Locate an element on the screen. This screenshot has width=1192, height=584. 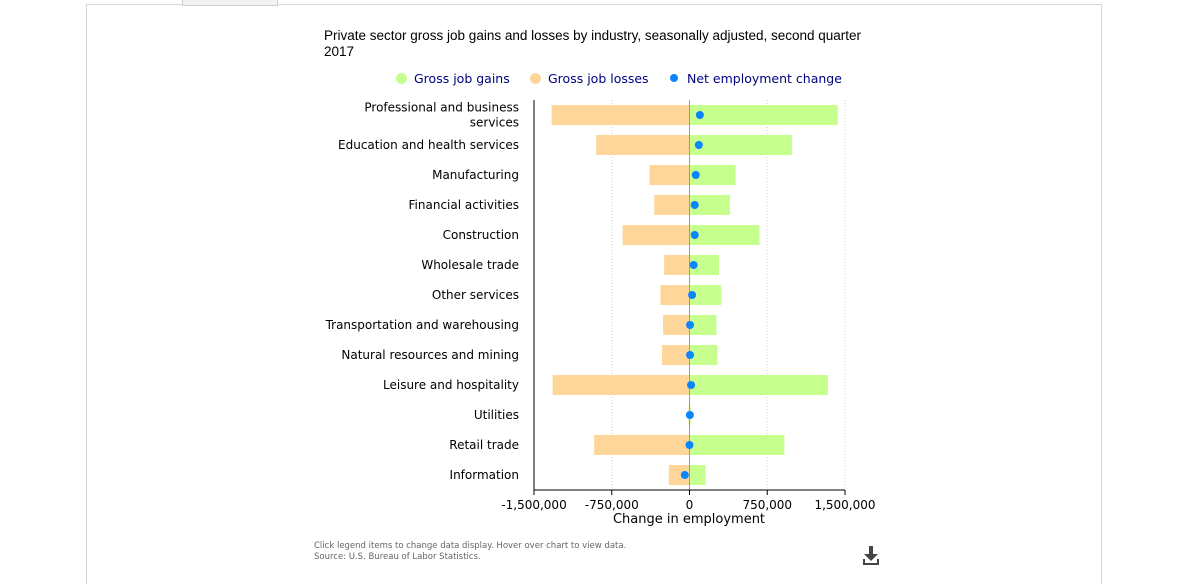
category-label: Transportation and warehousing is located at coordinates (422, 325).